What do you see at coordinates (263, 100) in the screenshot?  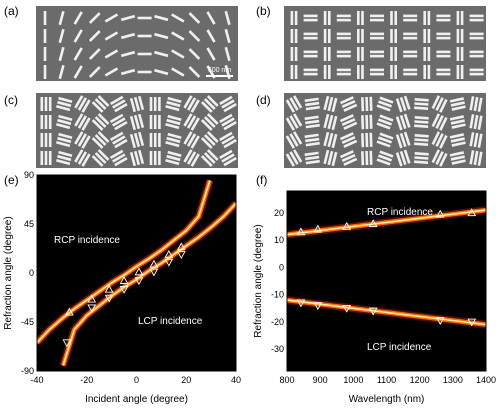 I see `panel-label-d: (d)` at bounding box center [263, 100].